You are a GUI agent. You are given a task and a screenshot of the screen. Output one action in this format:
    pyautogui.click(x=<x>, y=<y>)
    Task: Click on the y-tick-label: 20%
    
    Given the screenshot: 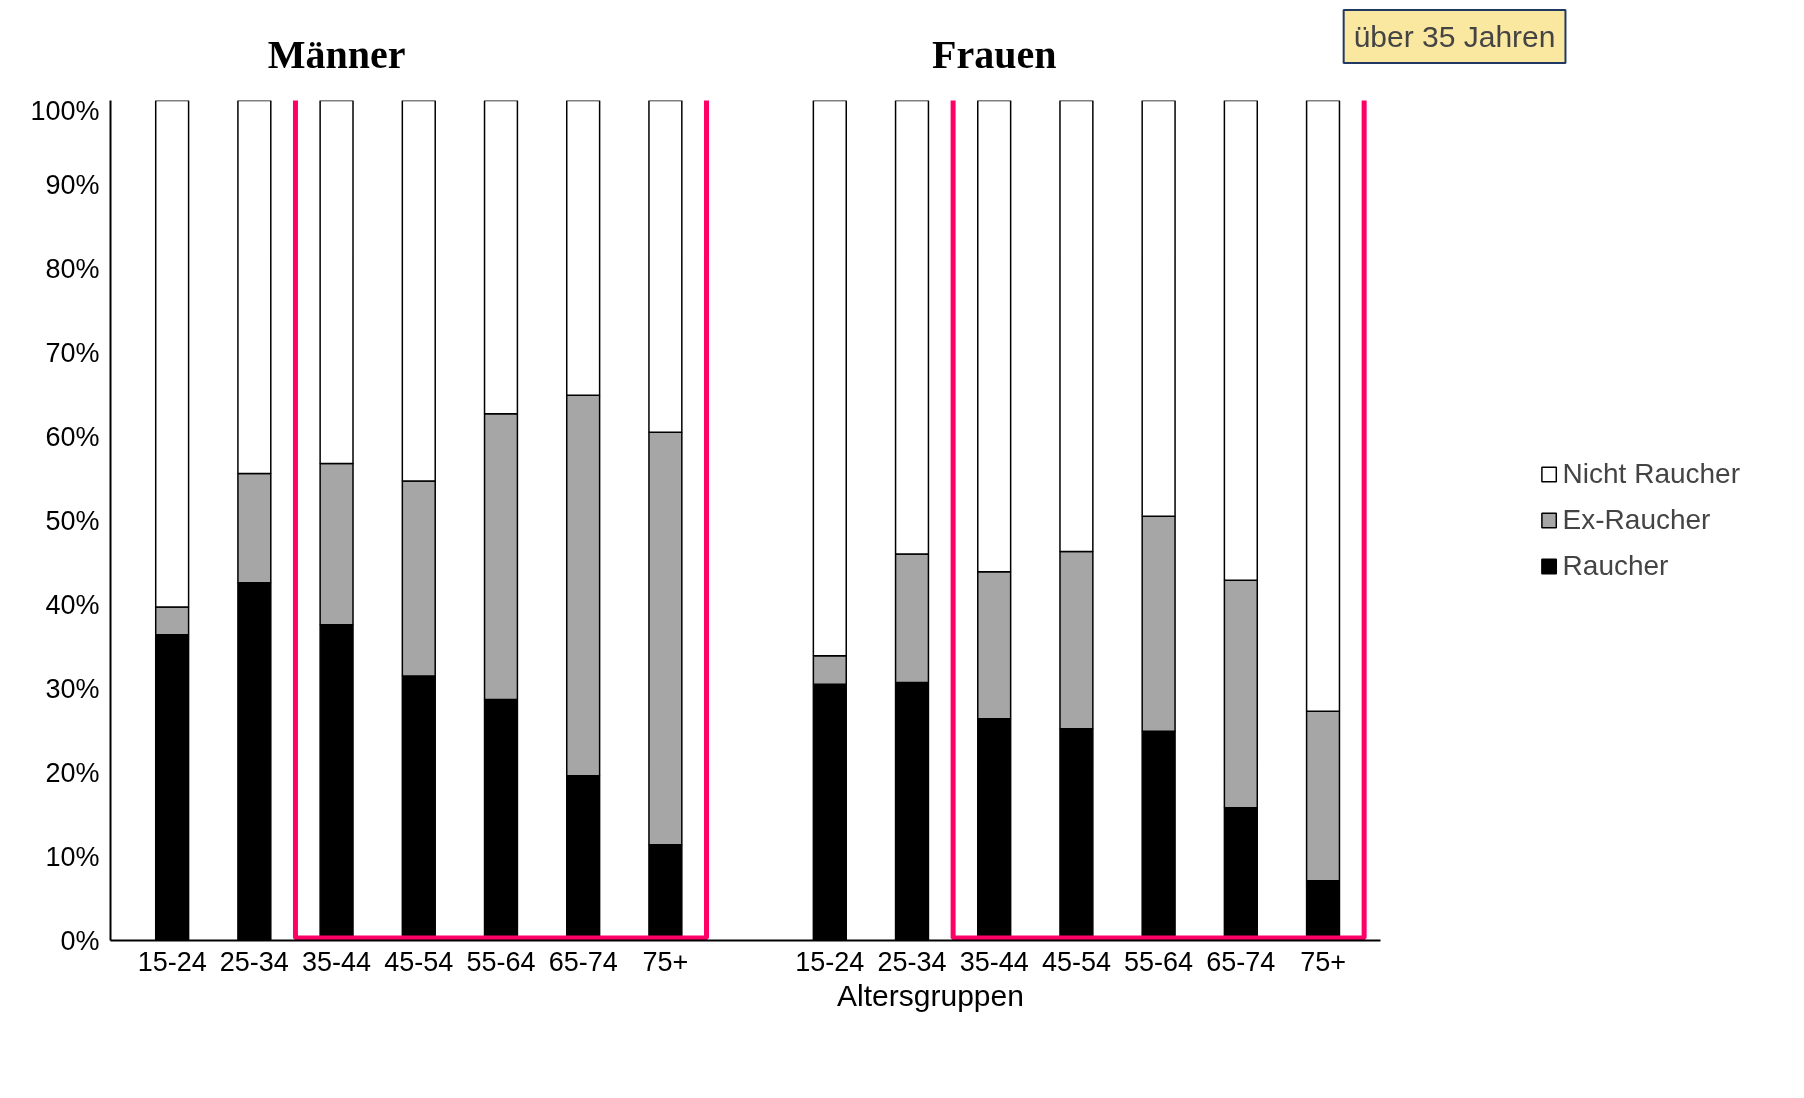 What is the action you would take?
    pyautogui.click(x=72, y=772)
    